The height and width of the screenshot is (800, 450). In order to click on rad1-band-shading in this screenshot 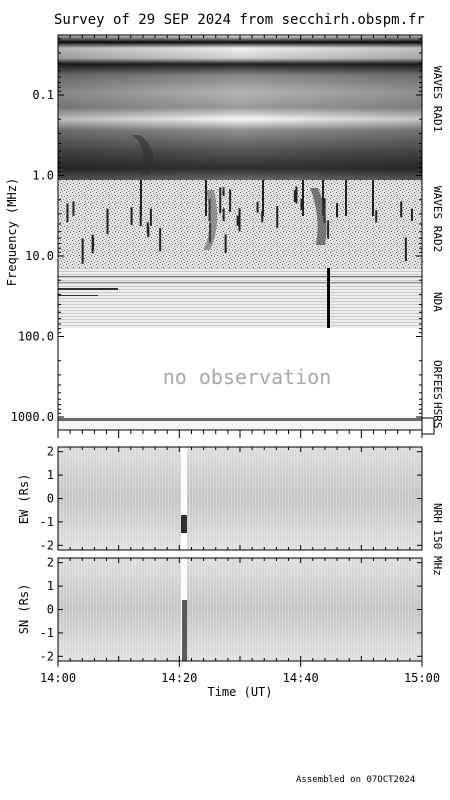, I will do `click(240, 107)`.